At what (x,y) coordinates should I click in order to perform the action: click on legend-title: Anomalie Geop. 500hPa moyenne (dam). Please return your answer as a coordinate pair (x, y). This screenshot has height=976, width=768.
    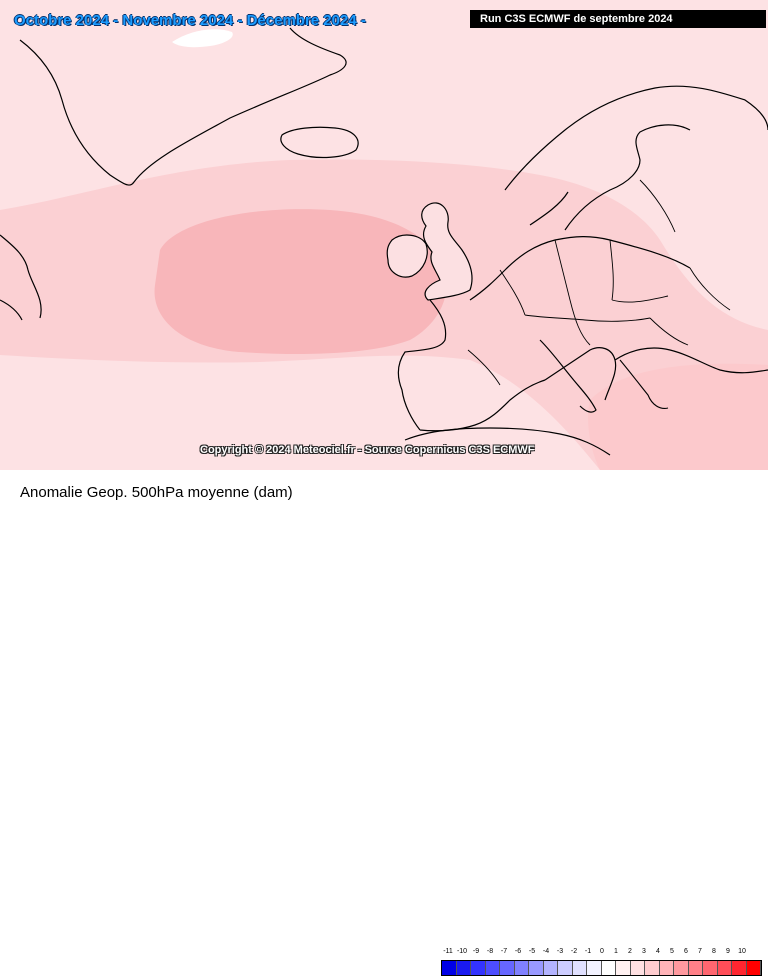
    Looking at the image, I should click on (156, 492).